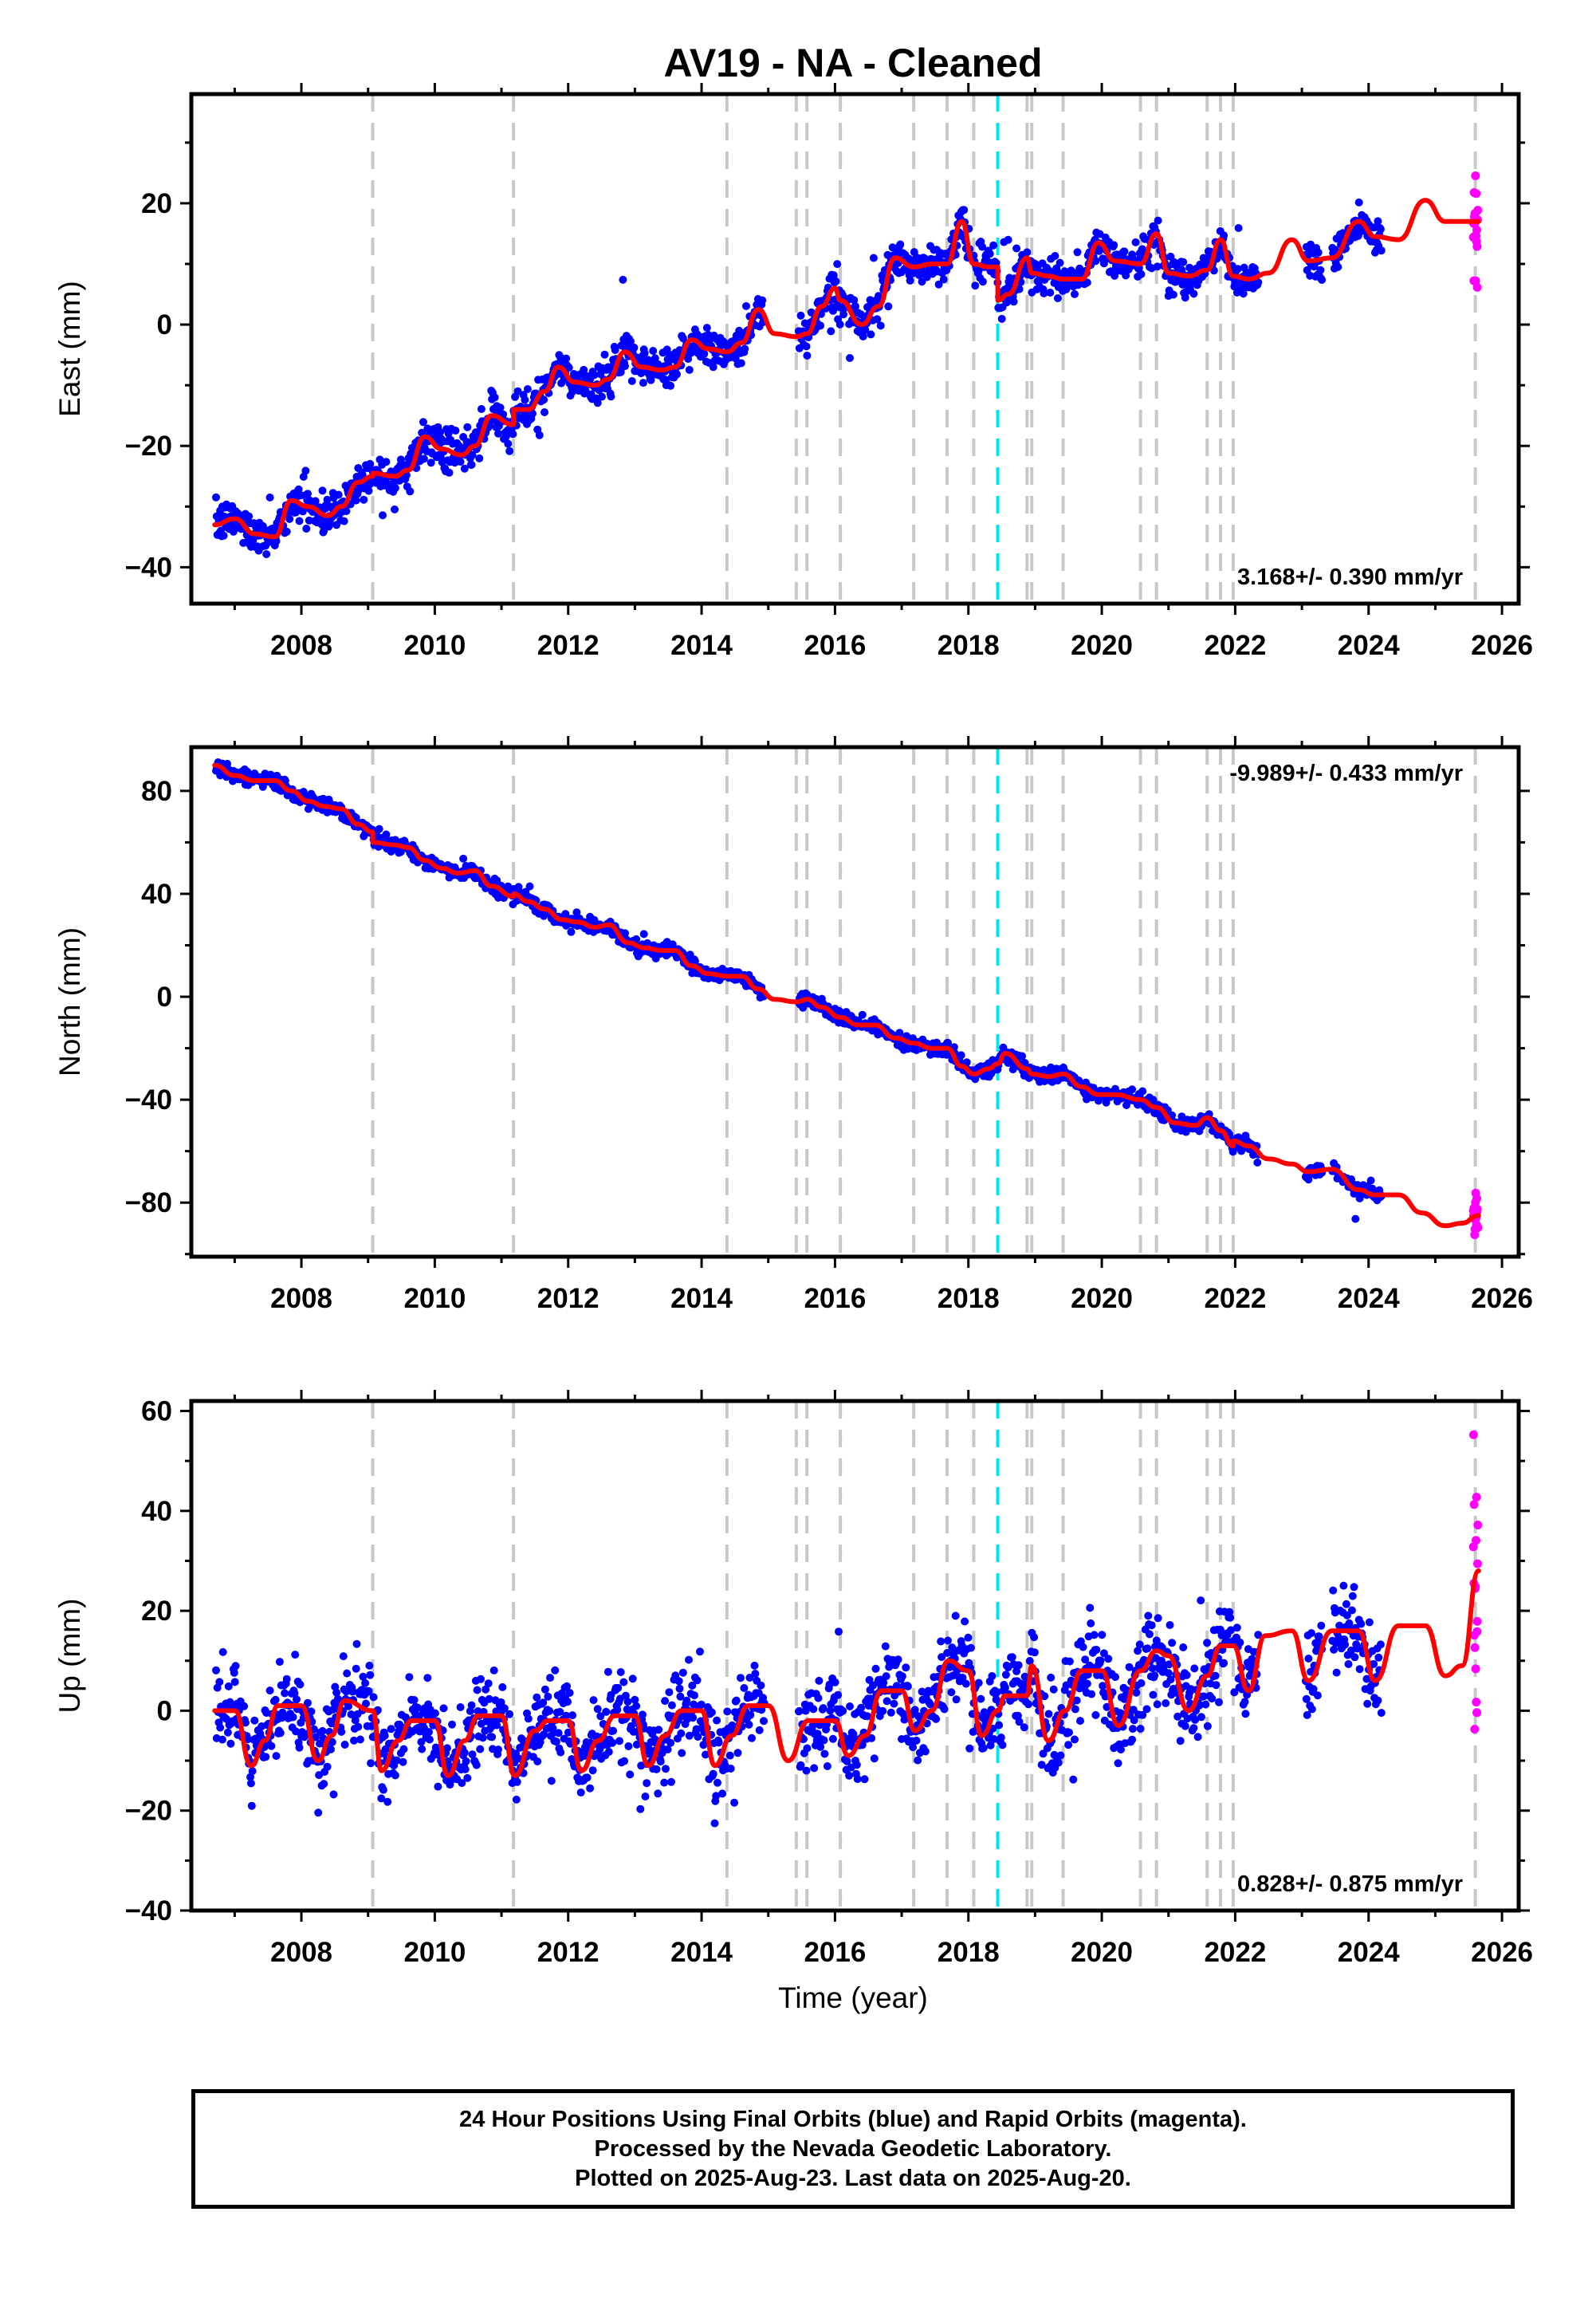  I want to click on x-tick-label: 2016, so click(835, 1952).